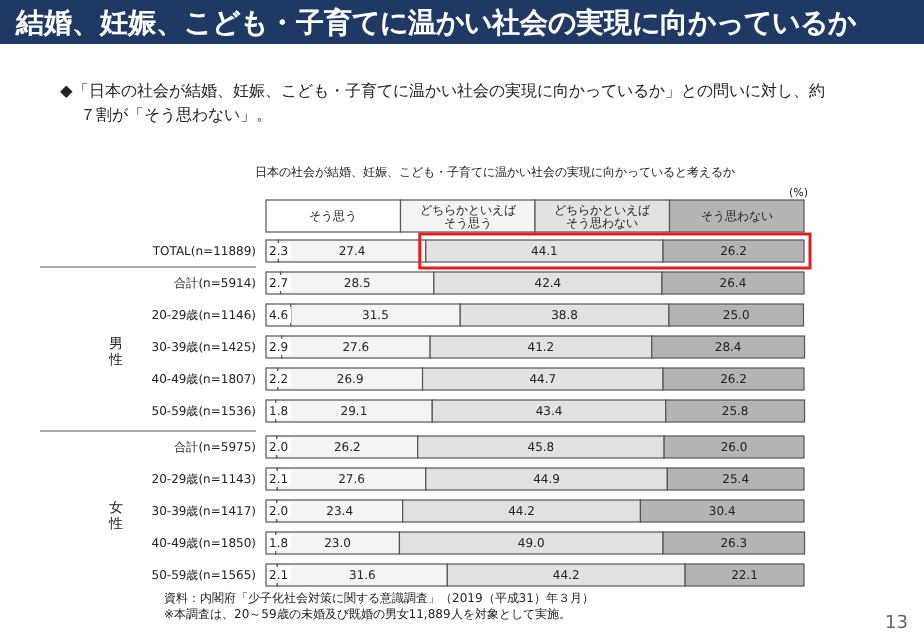  I want to click on chart-title: 結婚、妊娠、こども・子育てに温かい社会の実現に向かっているか, so click(436, 23).